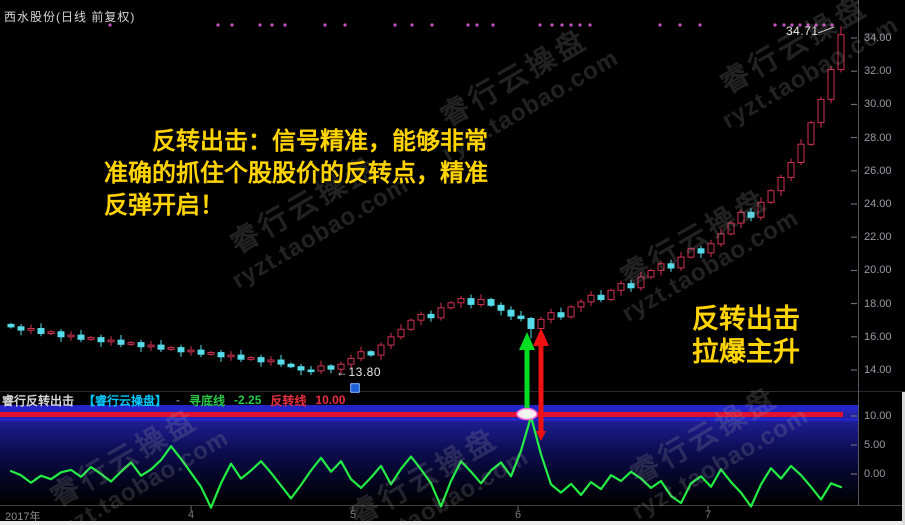 The image size is (905, 525). I want to click on reversal-threshold-line, so click(421, 414).